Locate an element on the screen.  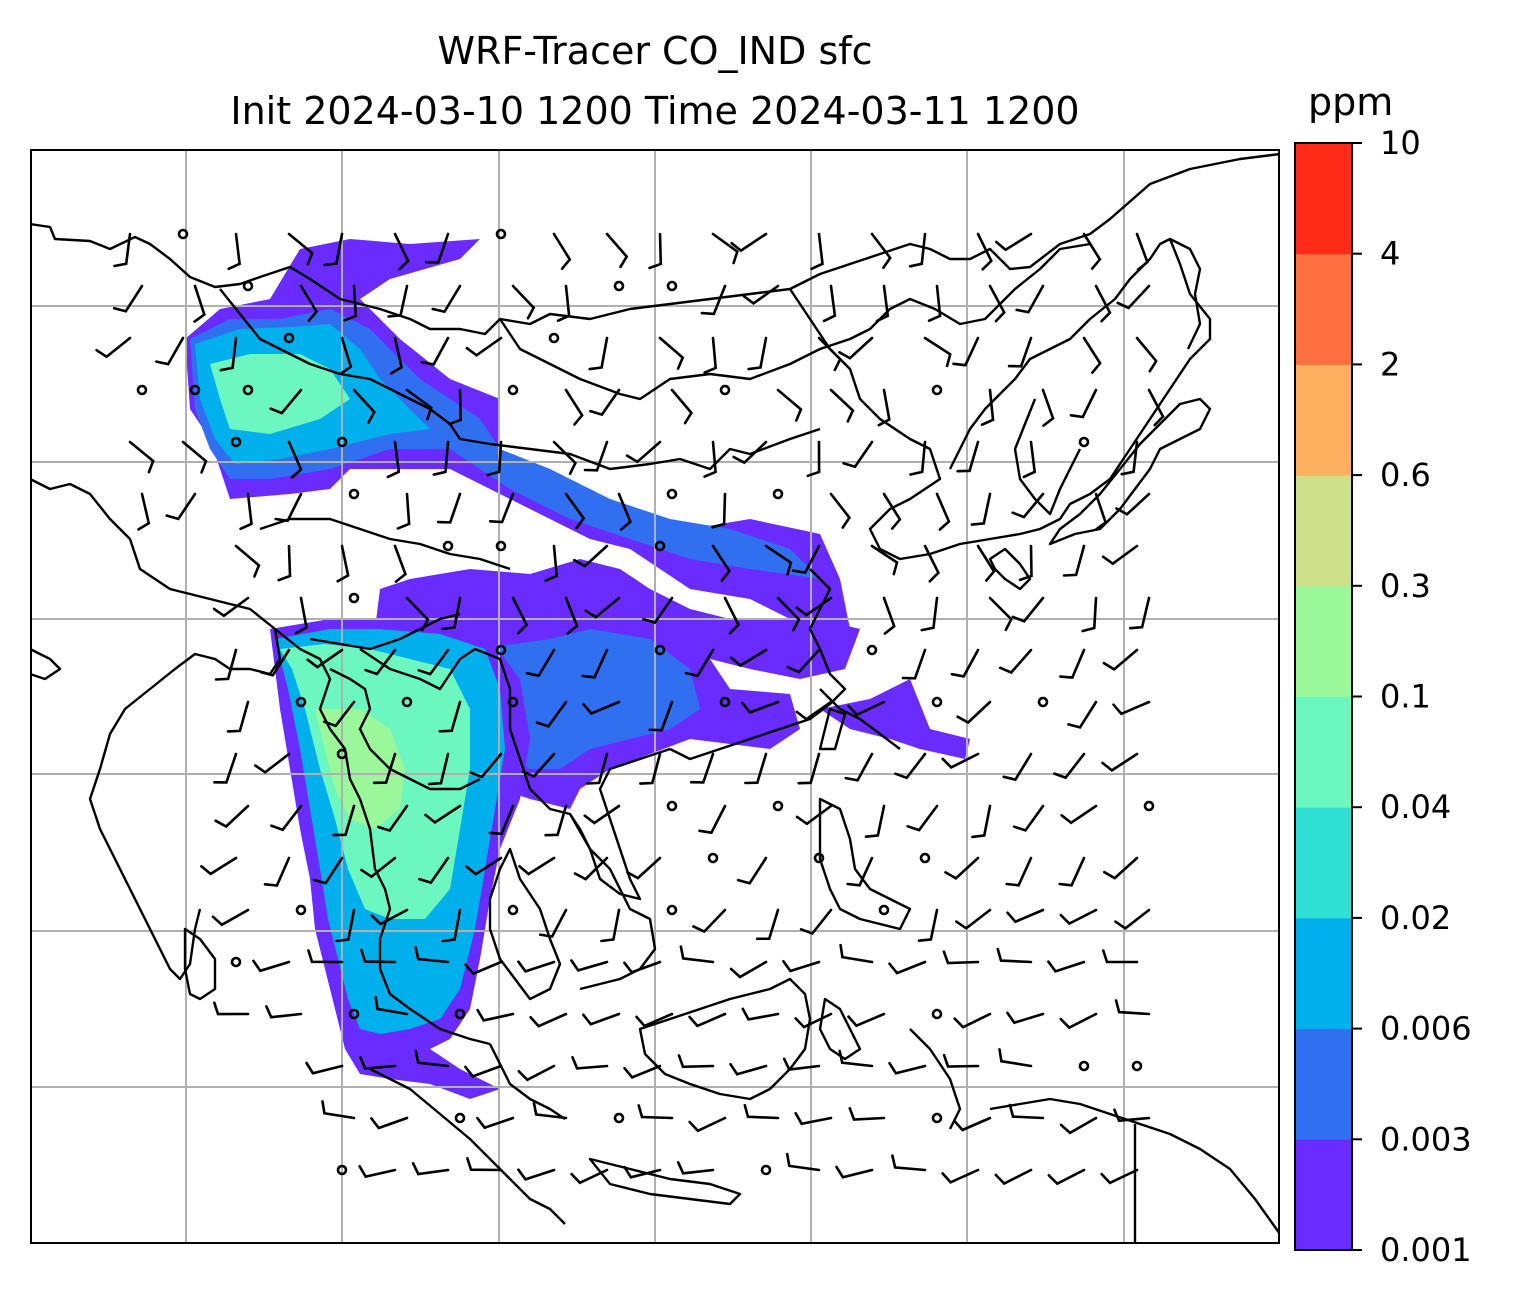
colorbar-tick-label: 0.3 is located at coordinates (1405, 586).